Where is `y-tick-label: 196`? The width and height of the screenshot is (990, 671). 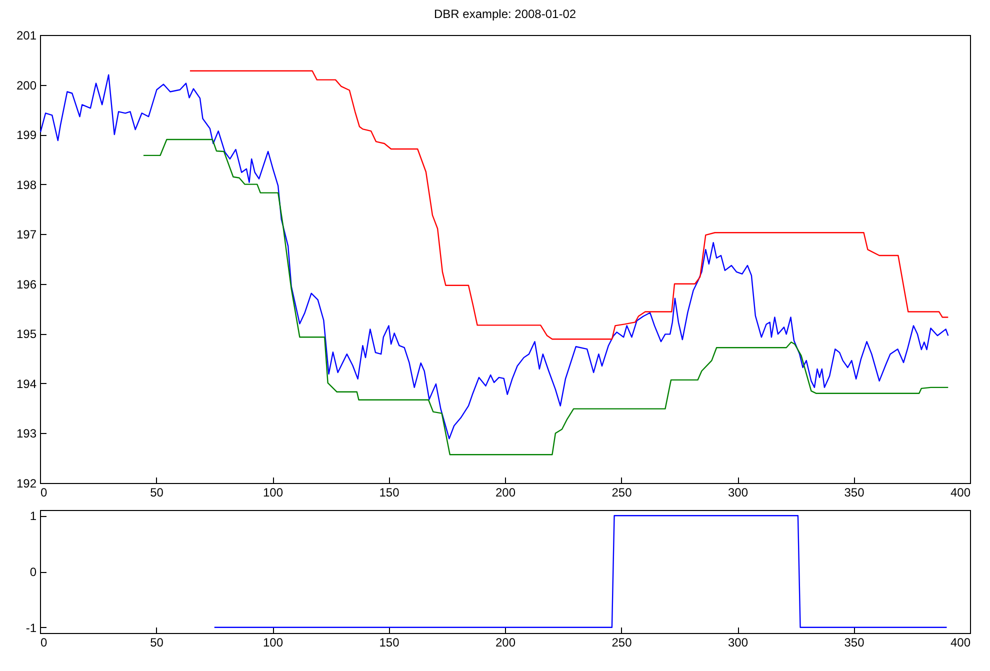
y-tick-label: 196 is located at coordinates (26, 284).